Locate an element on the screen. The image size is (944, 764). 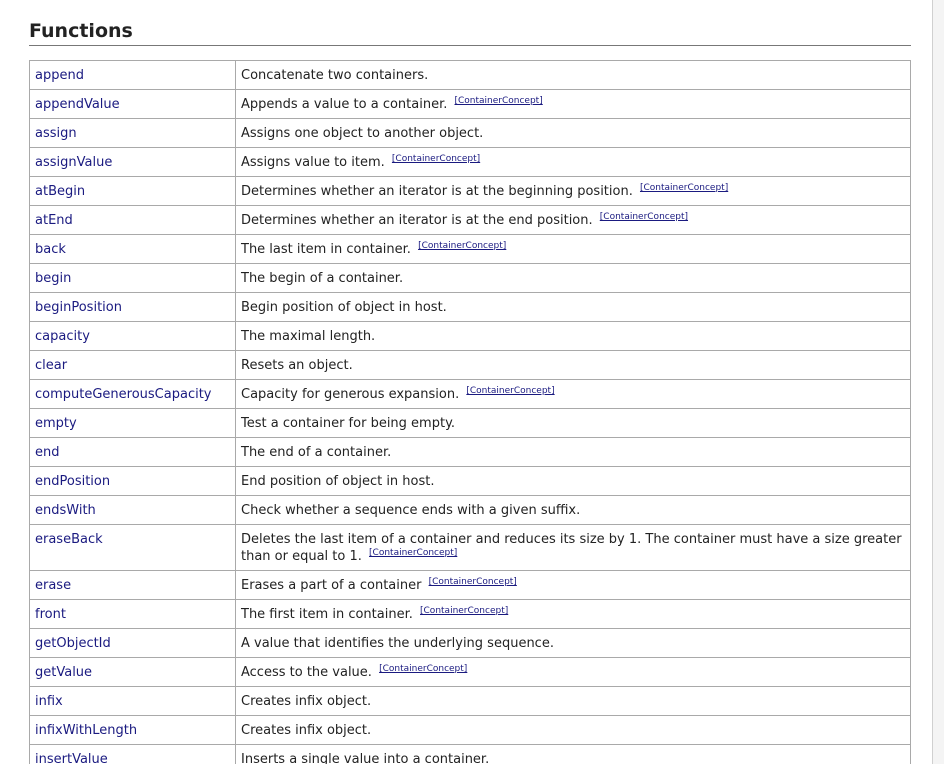
function-name-cell: empty is located at coordinates (132, 423).